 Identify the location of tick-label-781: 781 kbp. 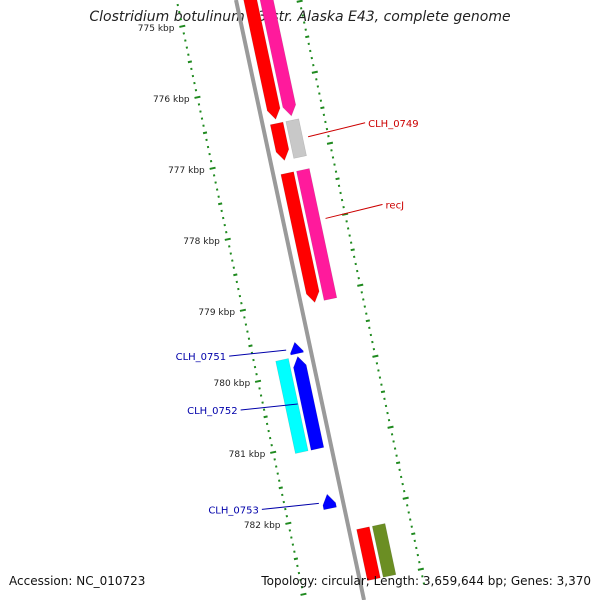
(247, 455).